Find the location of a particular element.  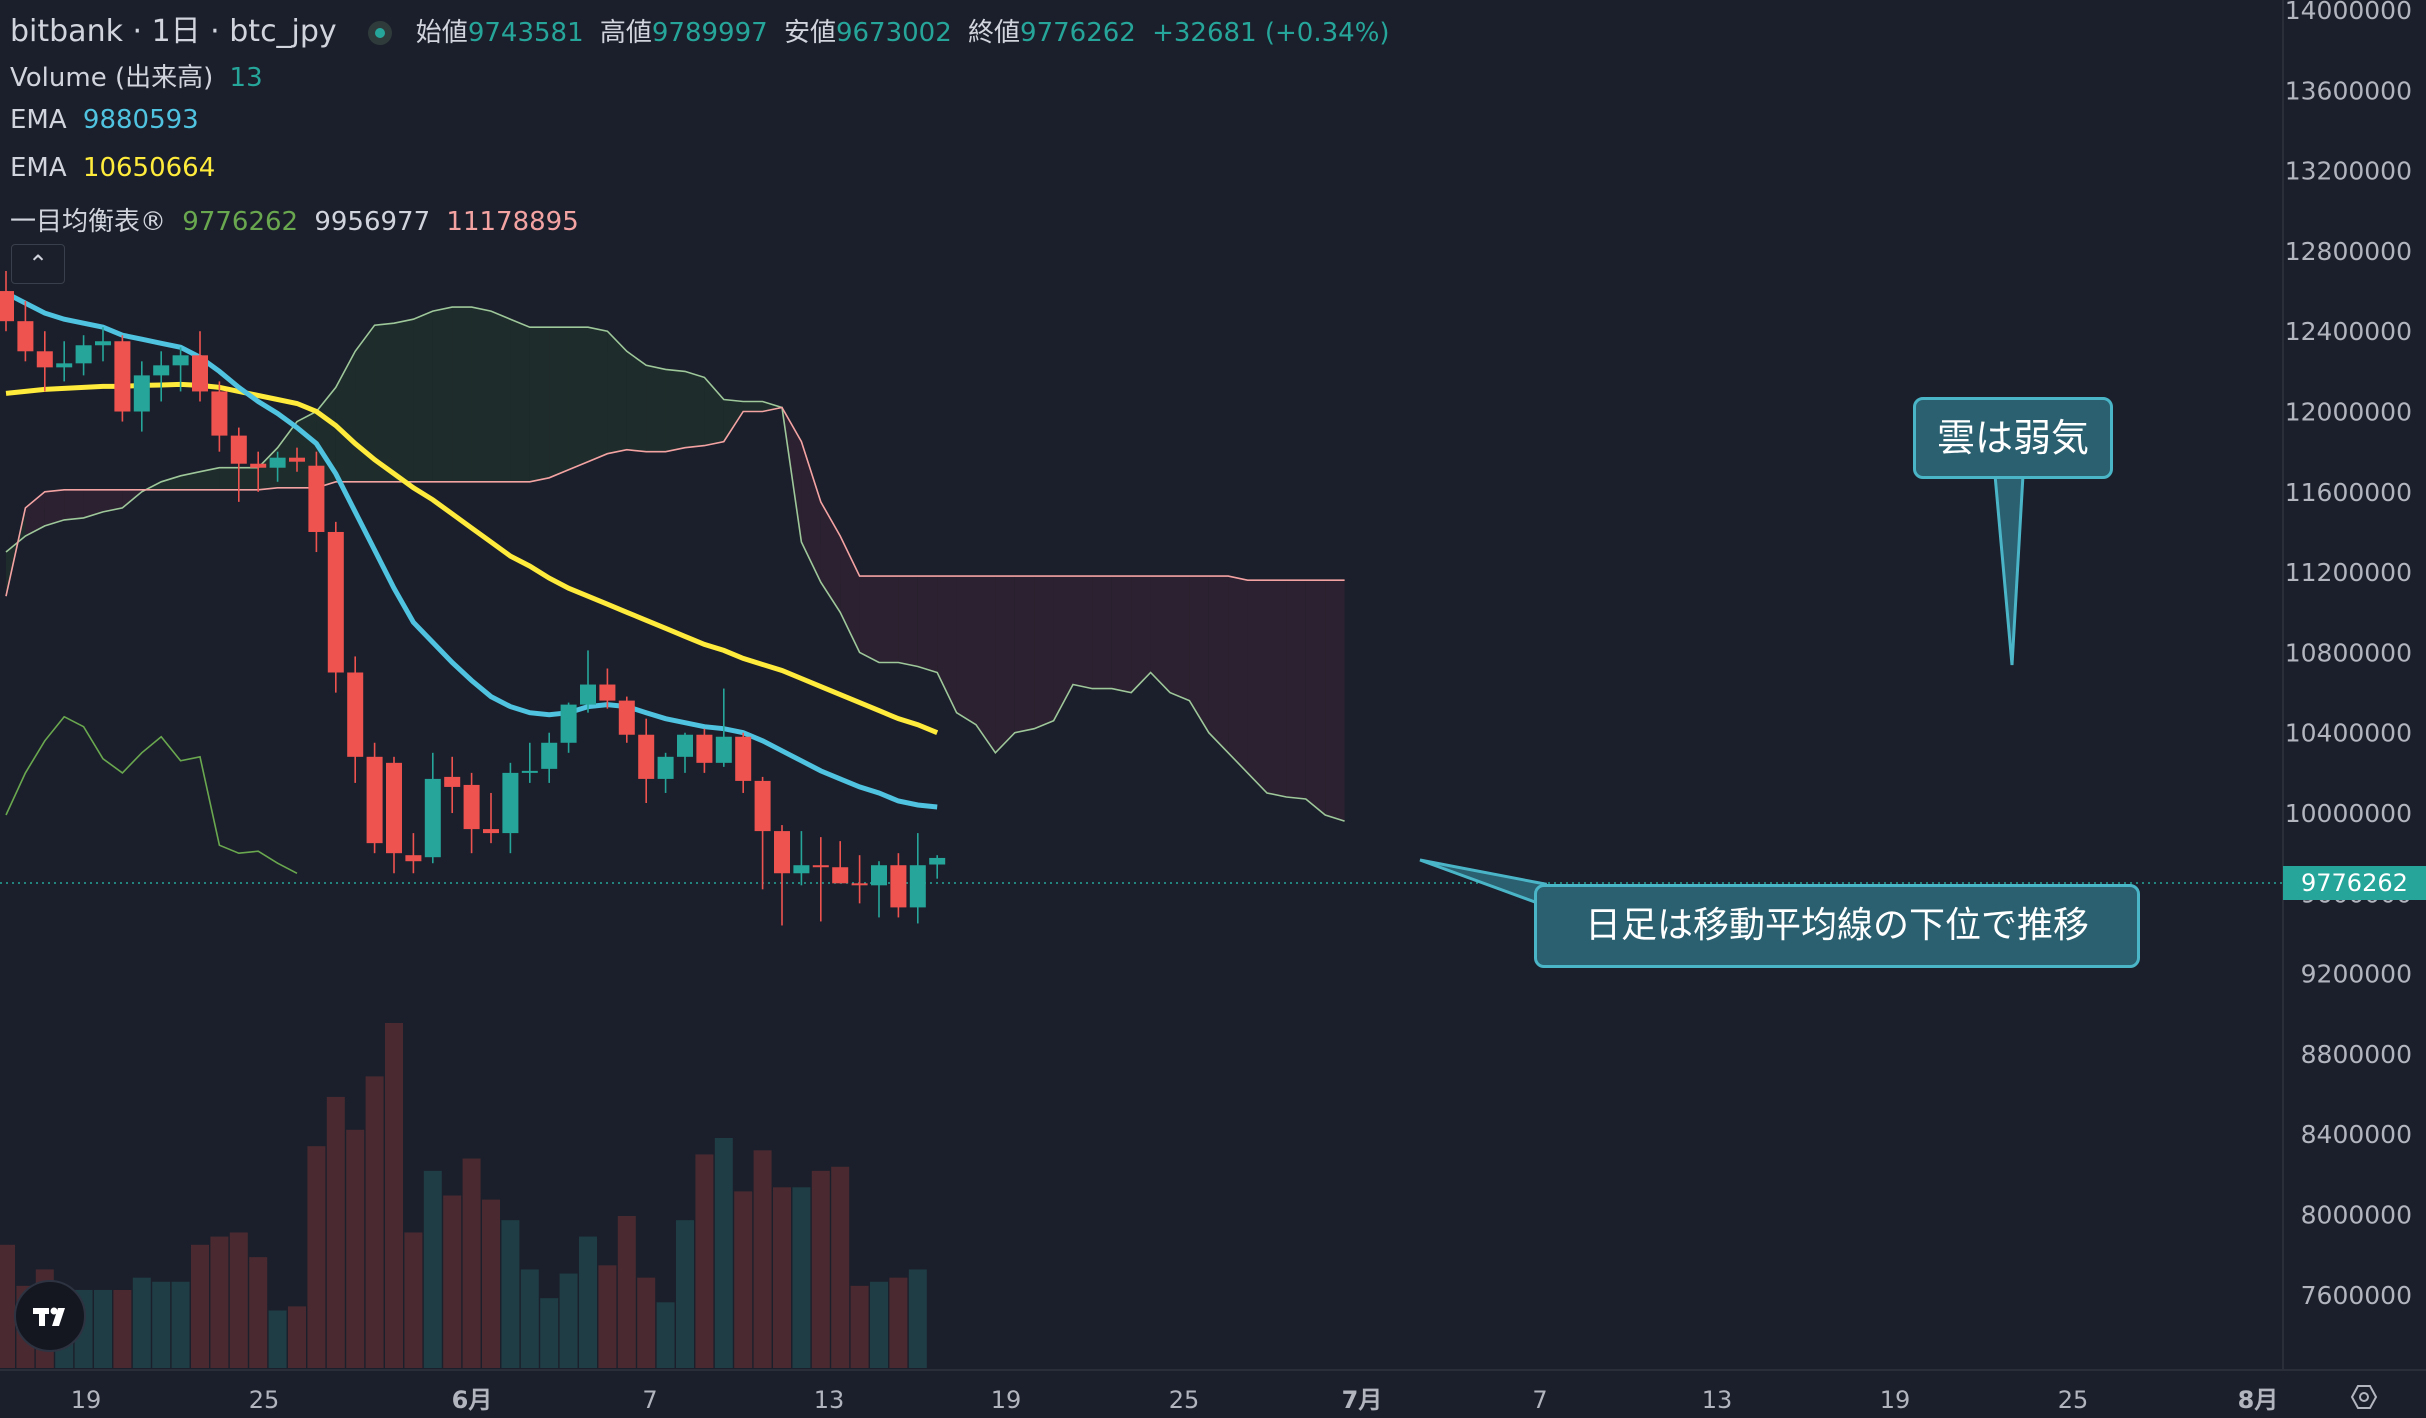

time-tick-label: 6月 is located at coordinates (472, 1400).